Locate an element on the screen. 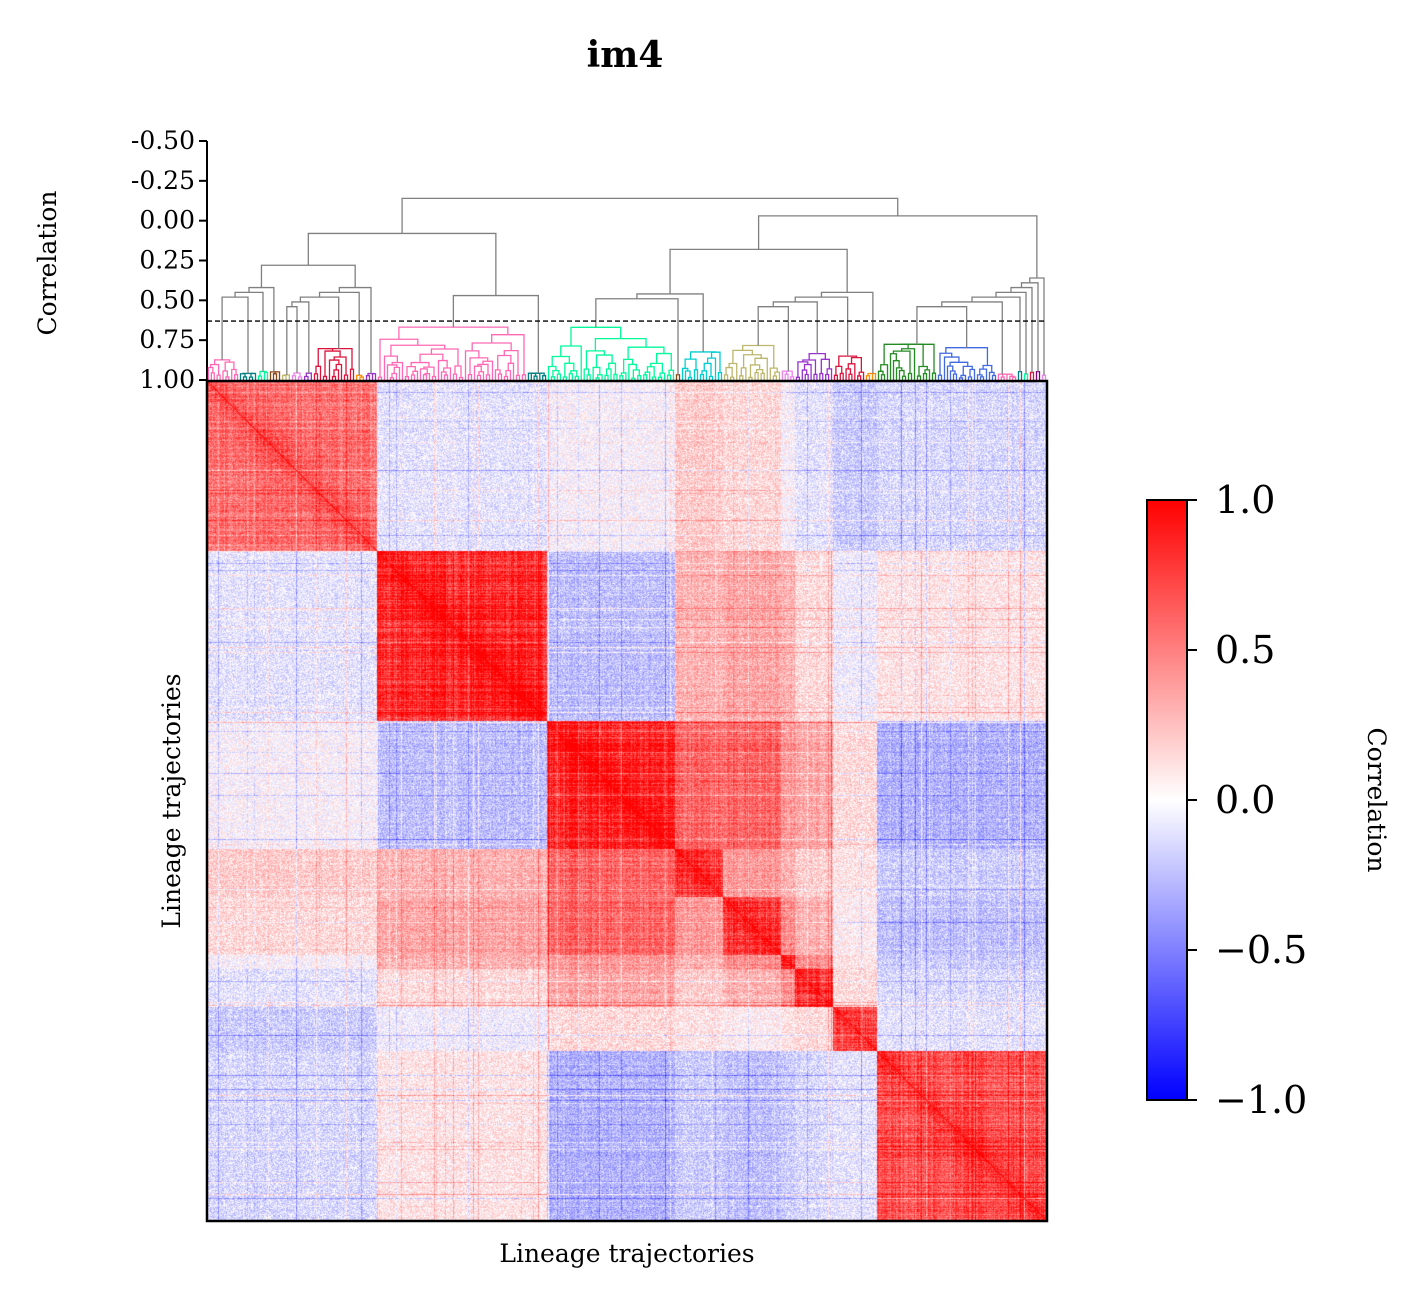 Image resolution: width=1416 pixels, height=1303 pixels. colorbar-tick-label: 0.0 is located at coordinates (1245, 800).